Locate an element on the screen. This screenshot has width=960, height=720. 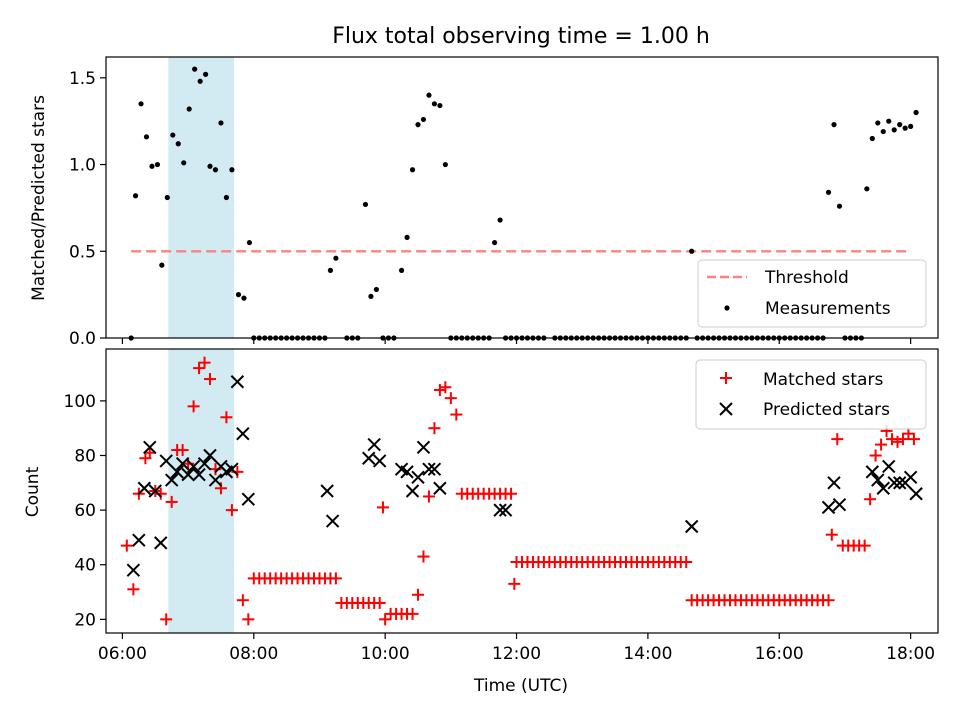
y-axis-label-top: Matched/Predicted stars is located at coordinates (39, 198).